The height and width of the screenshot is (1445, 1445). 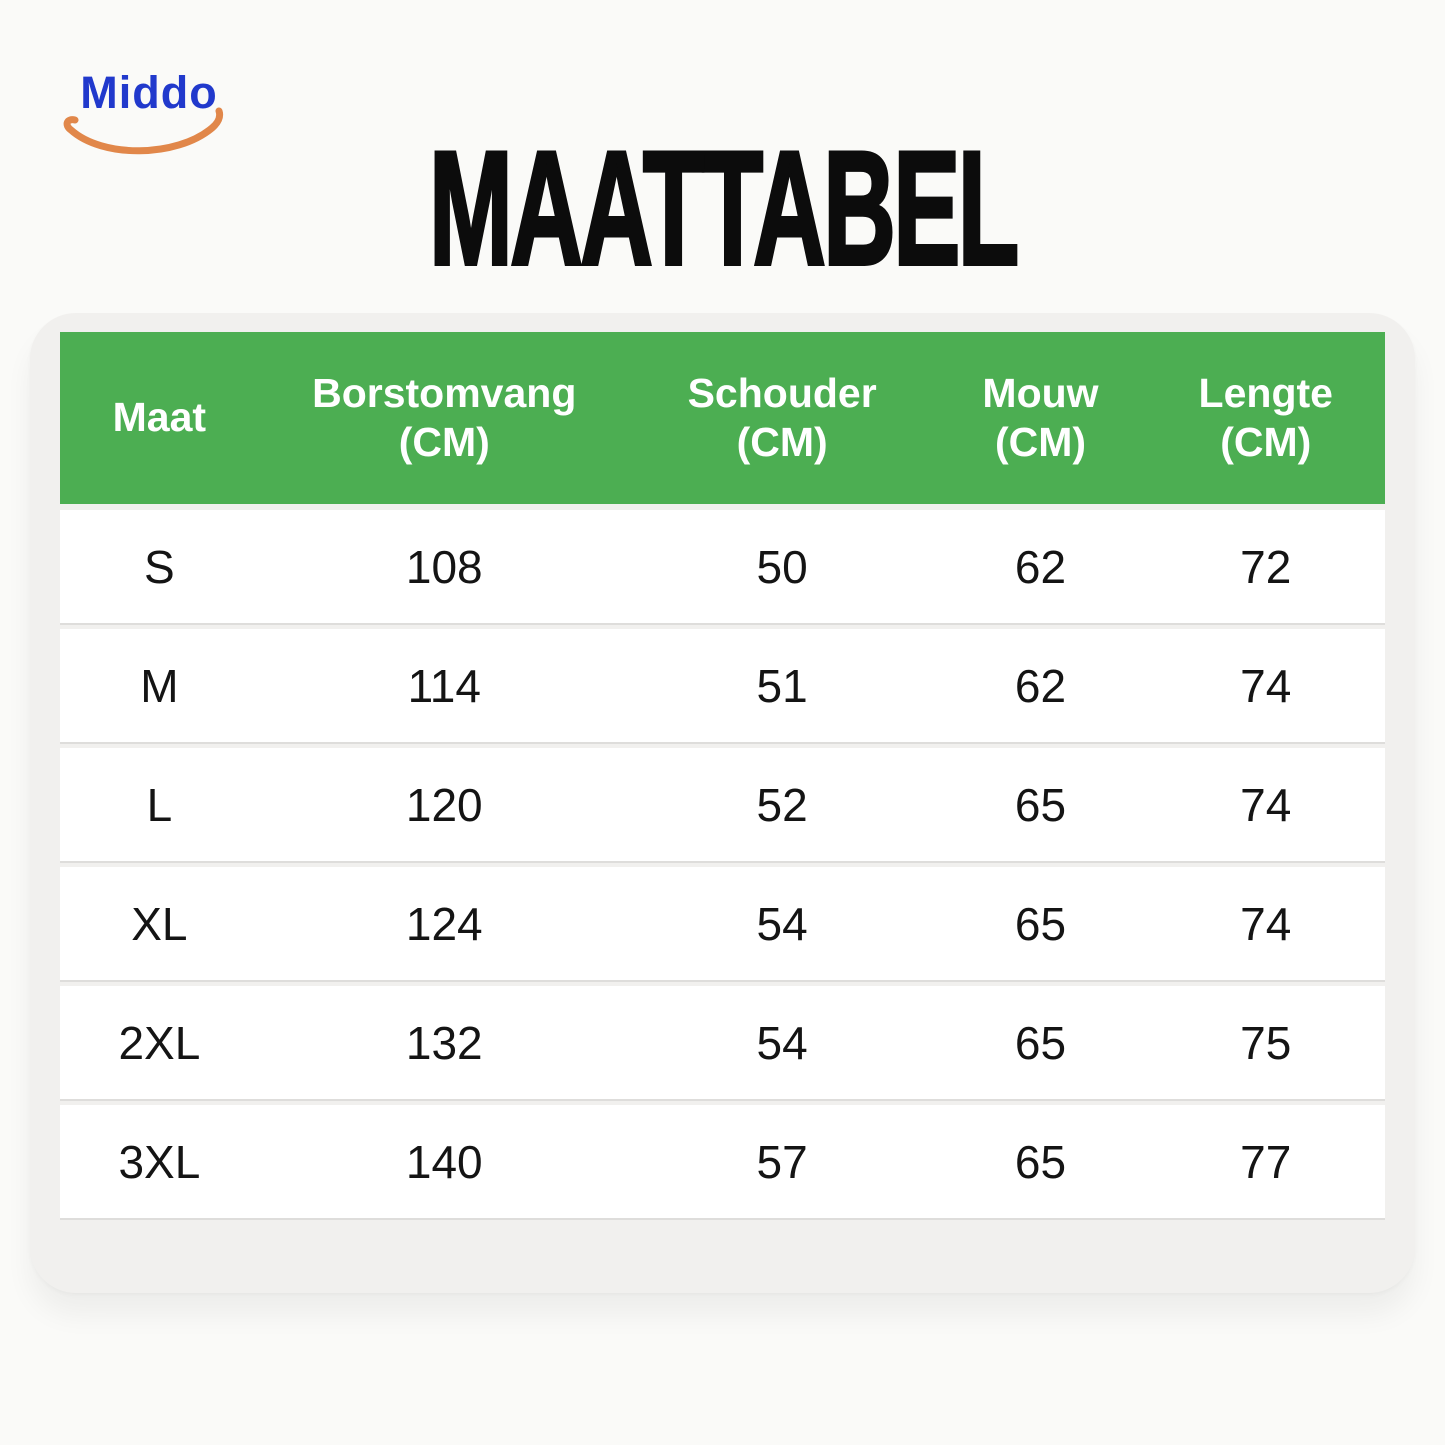 I want to click on logo-text: Middo, so click(x=149, y=92).